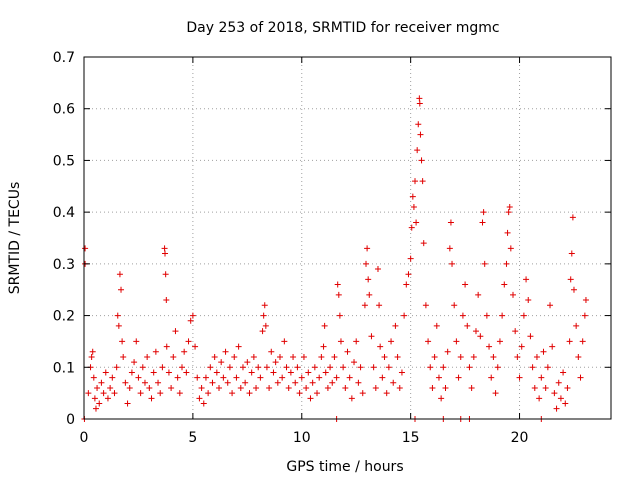 The width and height of the screenshot is (640, 480). What do you see at coordinates (15, 238) in the screenshot?
I see `y-axis-label: SRMTID / TECUs` at bounding box center [15, 238].